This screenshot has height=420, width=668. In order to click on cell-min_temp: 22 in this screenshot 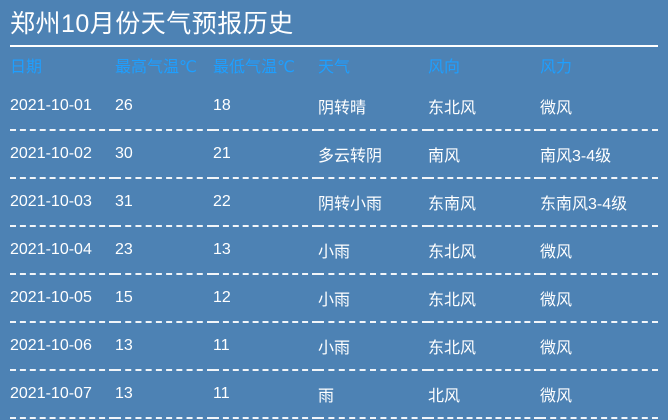, I will do `click(265, 202)`.